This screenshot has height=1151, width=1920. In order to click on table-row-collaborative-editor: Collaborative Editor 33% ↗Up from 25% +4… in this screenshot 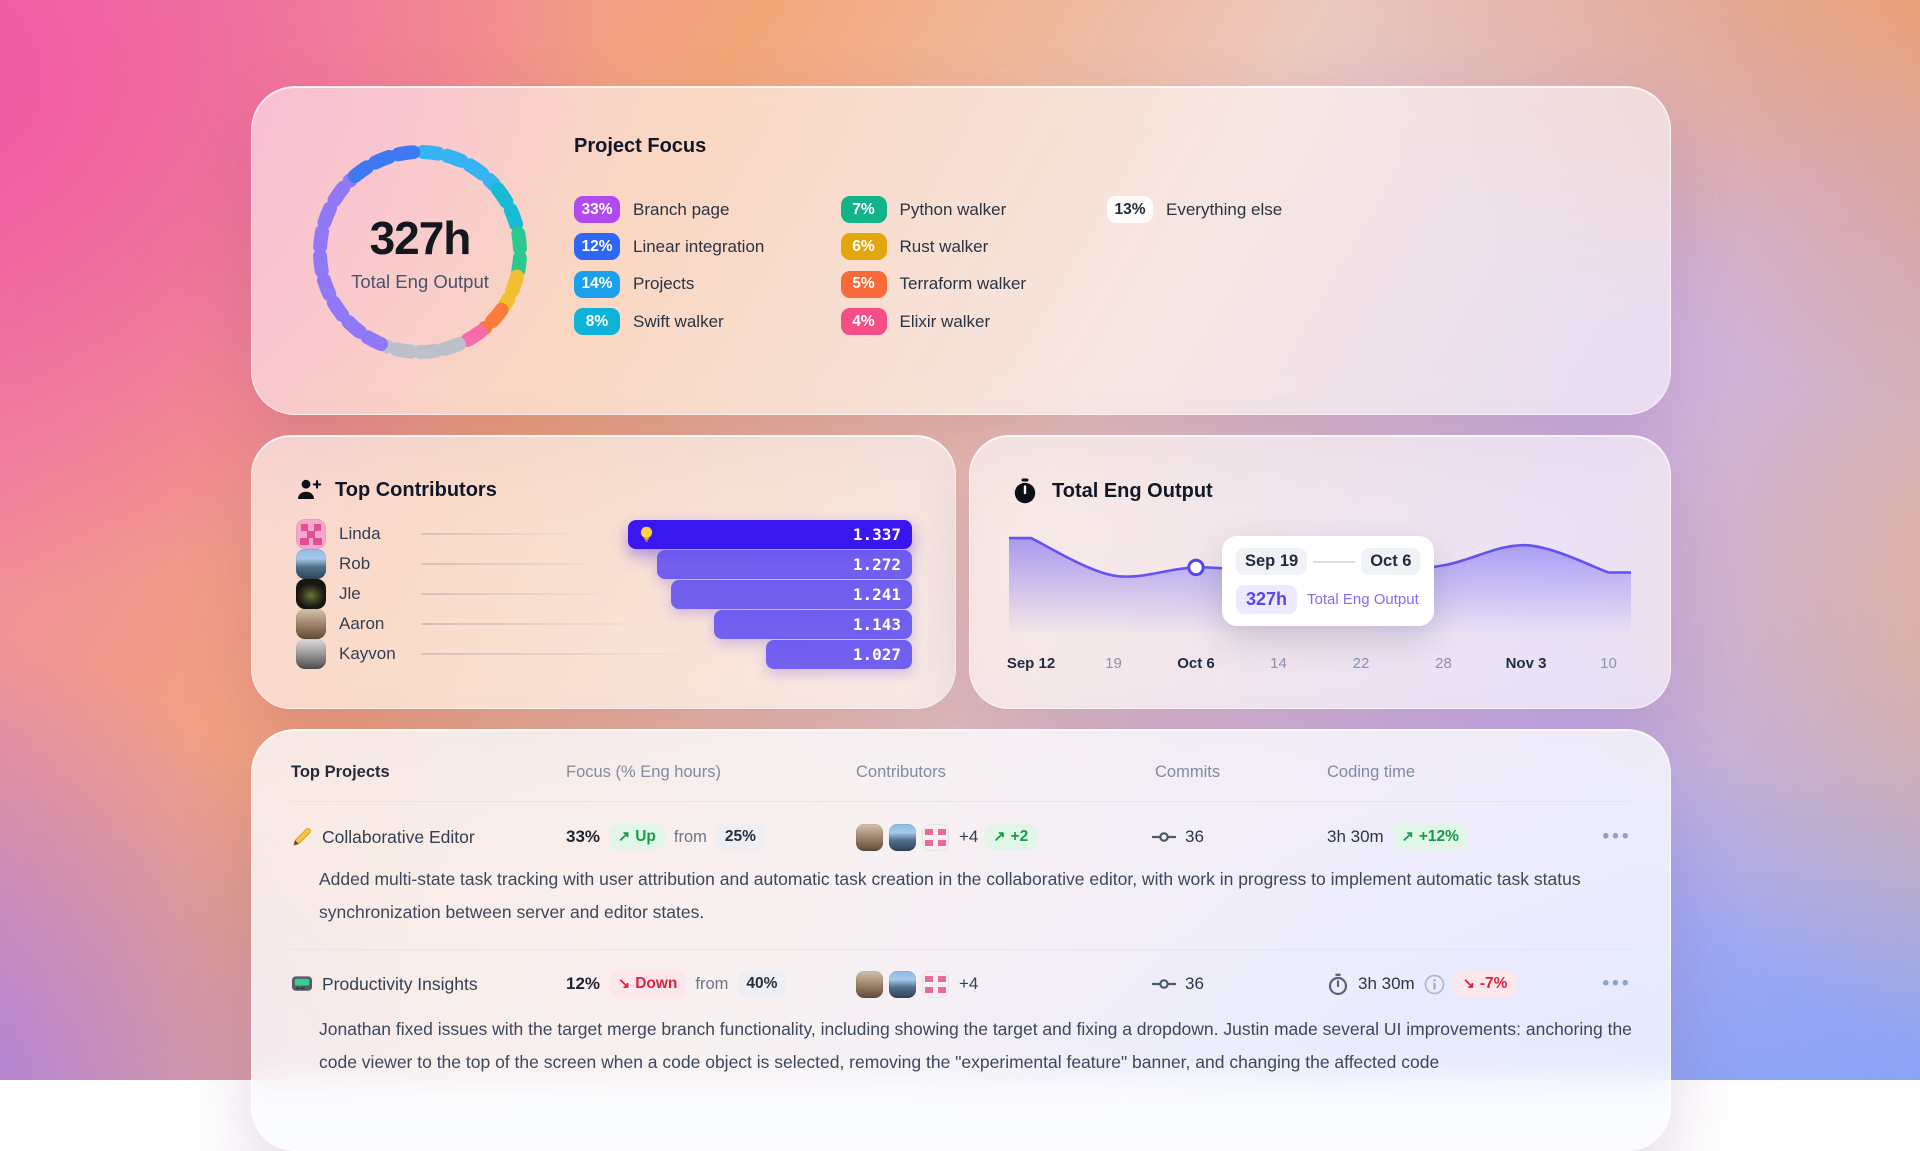, I will do `click(961, 837)`.